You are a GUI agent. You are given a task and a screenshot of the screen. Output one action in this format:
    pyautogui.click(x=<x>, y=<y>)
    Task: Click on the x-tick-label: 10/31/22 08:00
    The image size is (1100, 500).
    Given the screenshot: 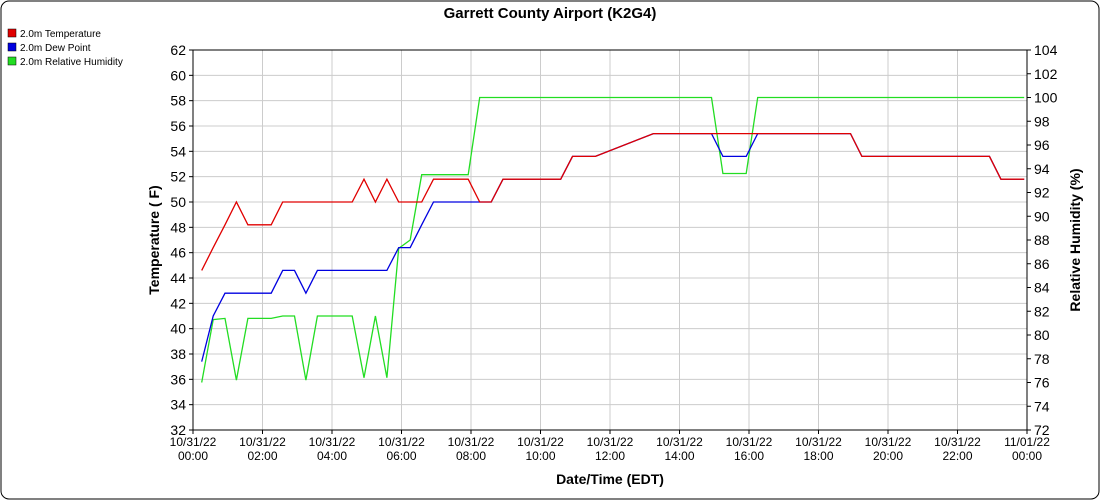 What is the action you would take?
    pyautogui.click(x=471, y=449)
    